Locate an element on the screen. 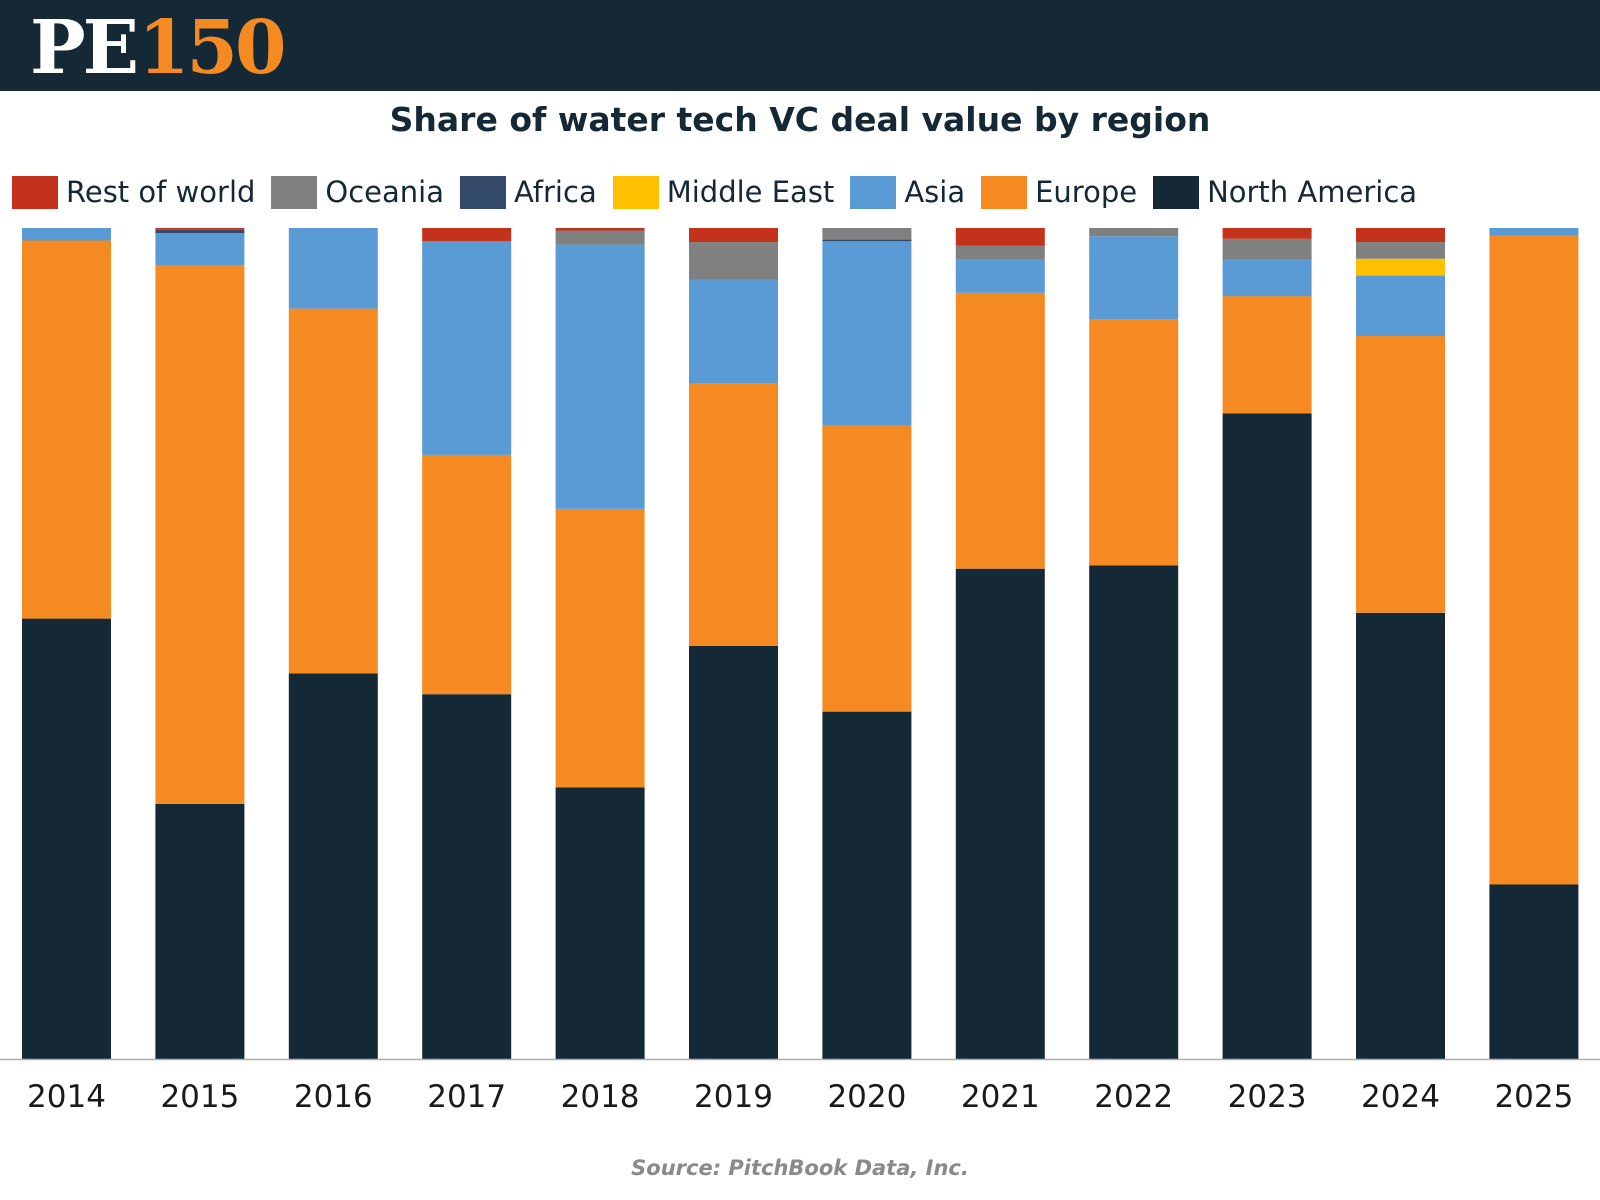 Image resolution: width=1600 pixels, height=1200 pixels. x-tick-label: 2015 is located at coordinates (199, 1097).